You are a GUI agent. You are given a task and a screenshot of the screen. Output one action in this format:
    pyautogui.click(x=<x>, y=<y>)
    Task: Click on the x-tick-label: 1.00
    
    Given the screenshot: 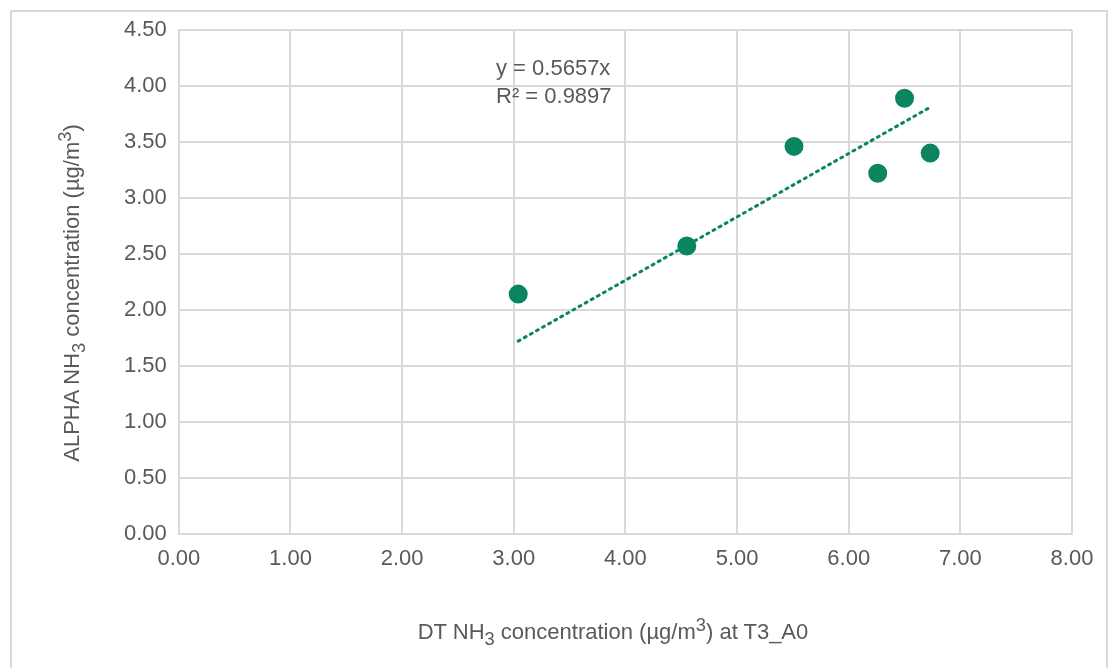 What is the action you would take?
    pyautogui.click(x=290, y=557)
    